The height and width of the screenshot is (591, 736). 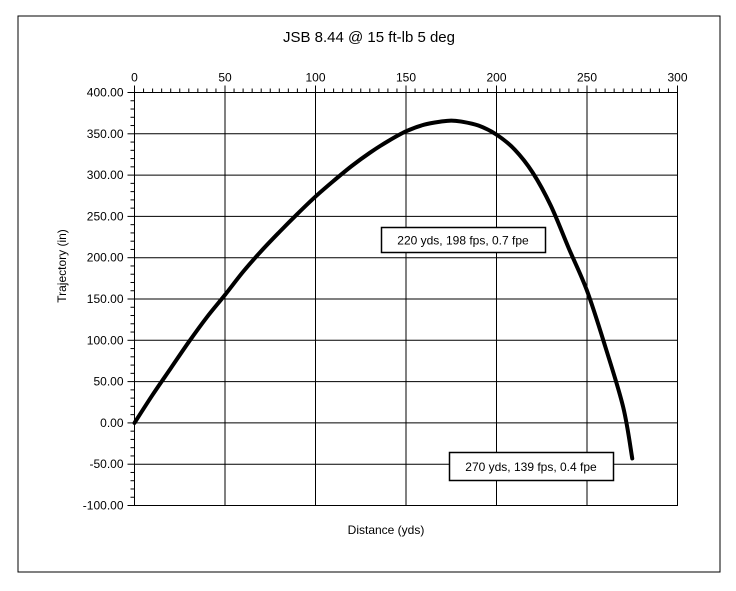 I want to click on x-tick-label: 0, so click(x=134, y=78).